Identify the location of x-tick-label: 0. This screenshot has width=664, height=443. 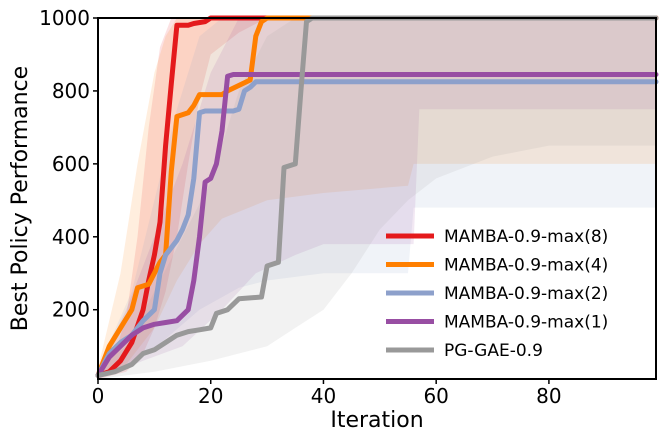
(98, 396).